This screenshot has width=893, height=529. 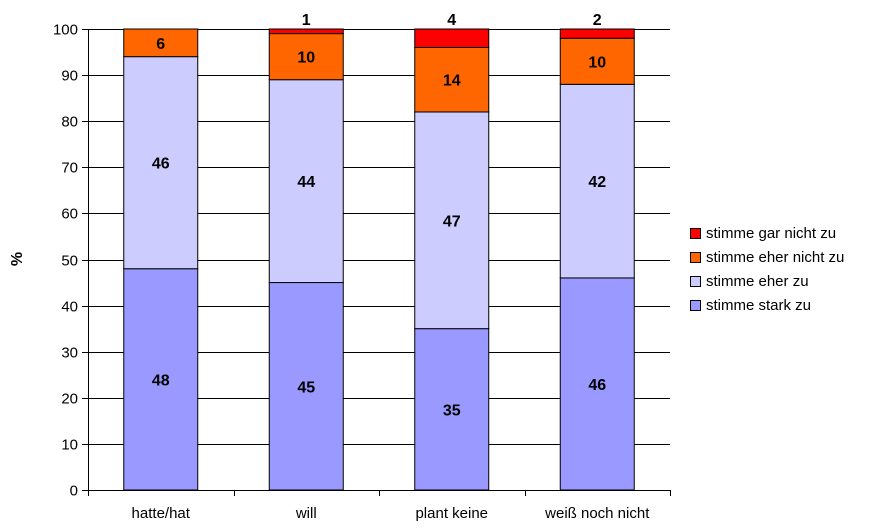 What do you see at coordinates (452, 81) in the screenshot?
I see `data-label: 14` at bounding box center [452, 81].